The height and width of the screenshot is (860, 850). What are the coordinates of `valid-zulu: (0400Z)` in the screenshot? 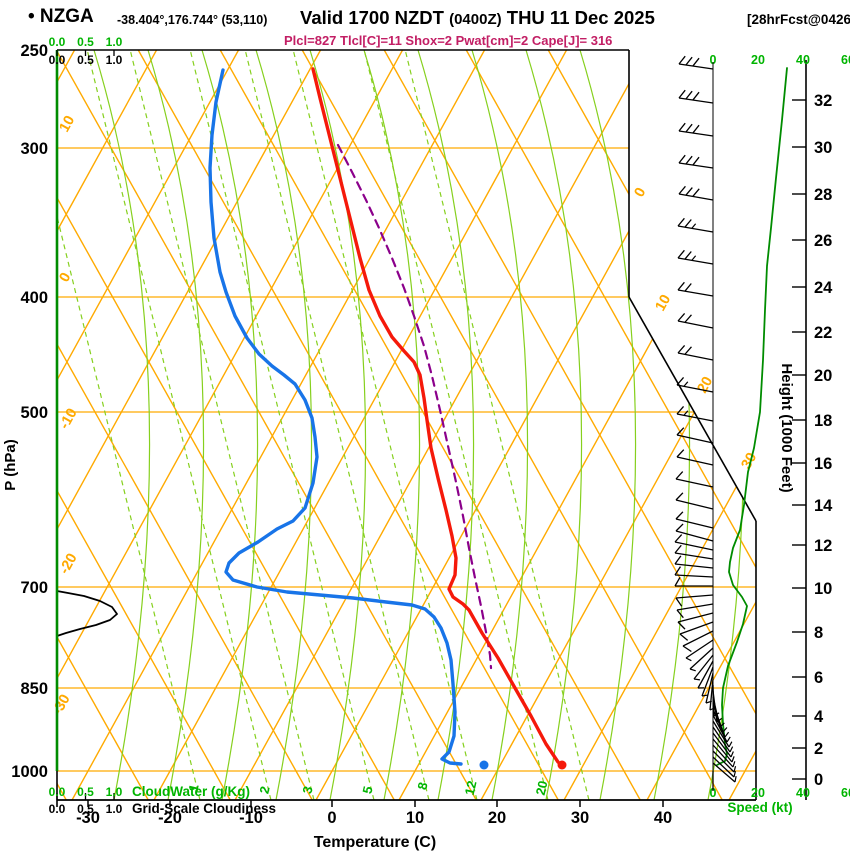 It's located at (475, 19).